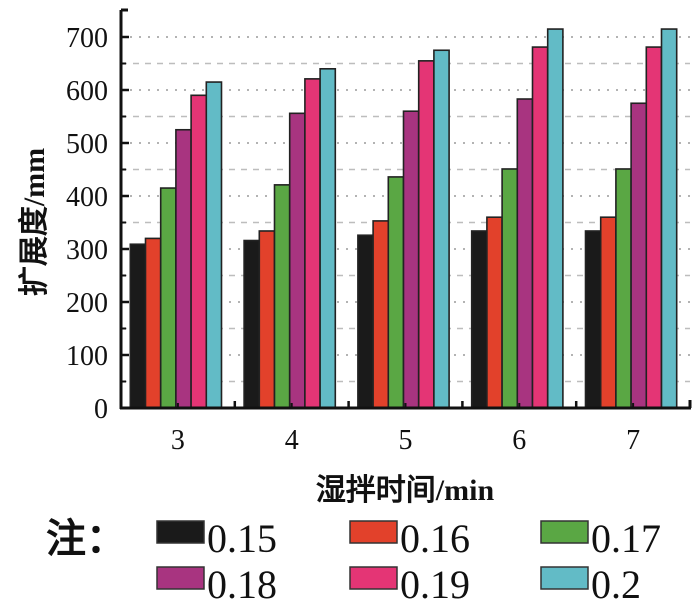 The image size is (700, 612). Describe the element at coordinates (183, 268) in the screenshot. I see `bar-3-0.18` at that location.